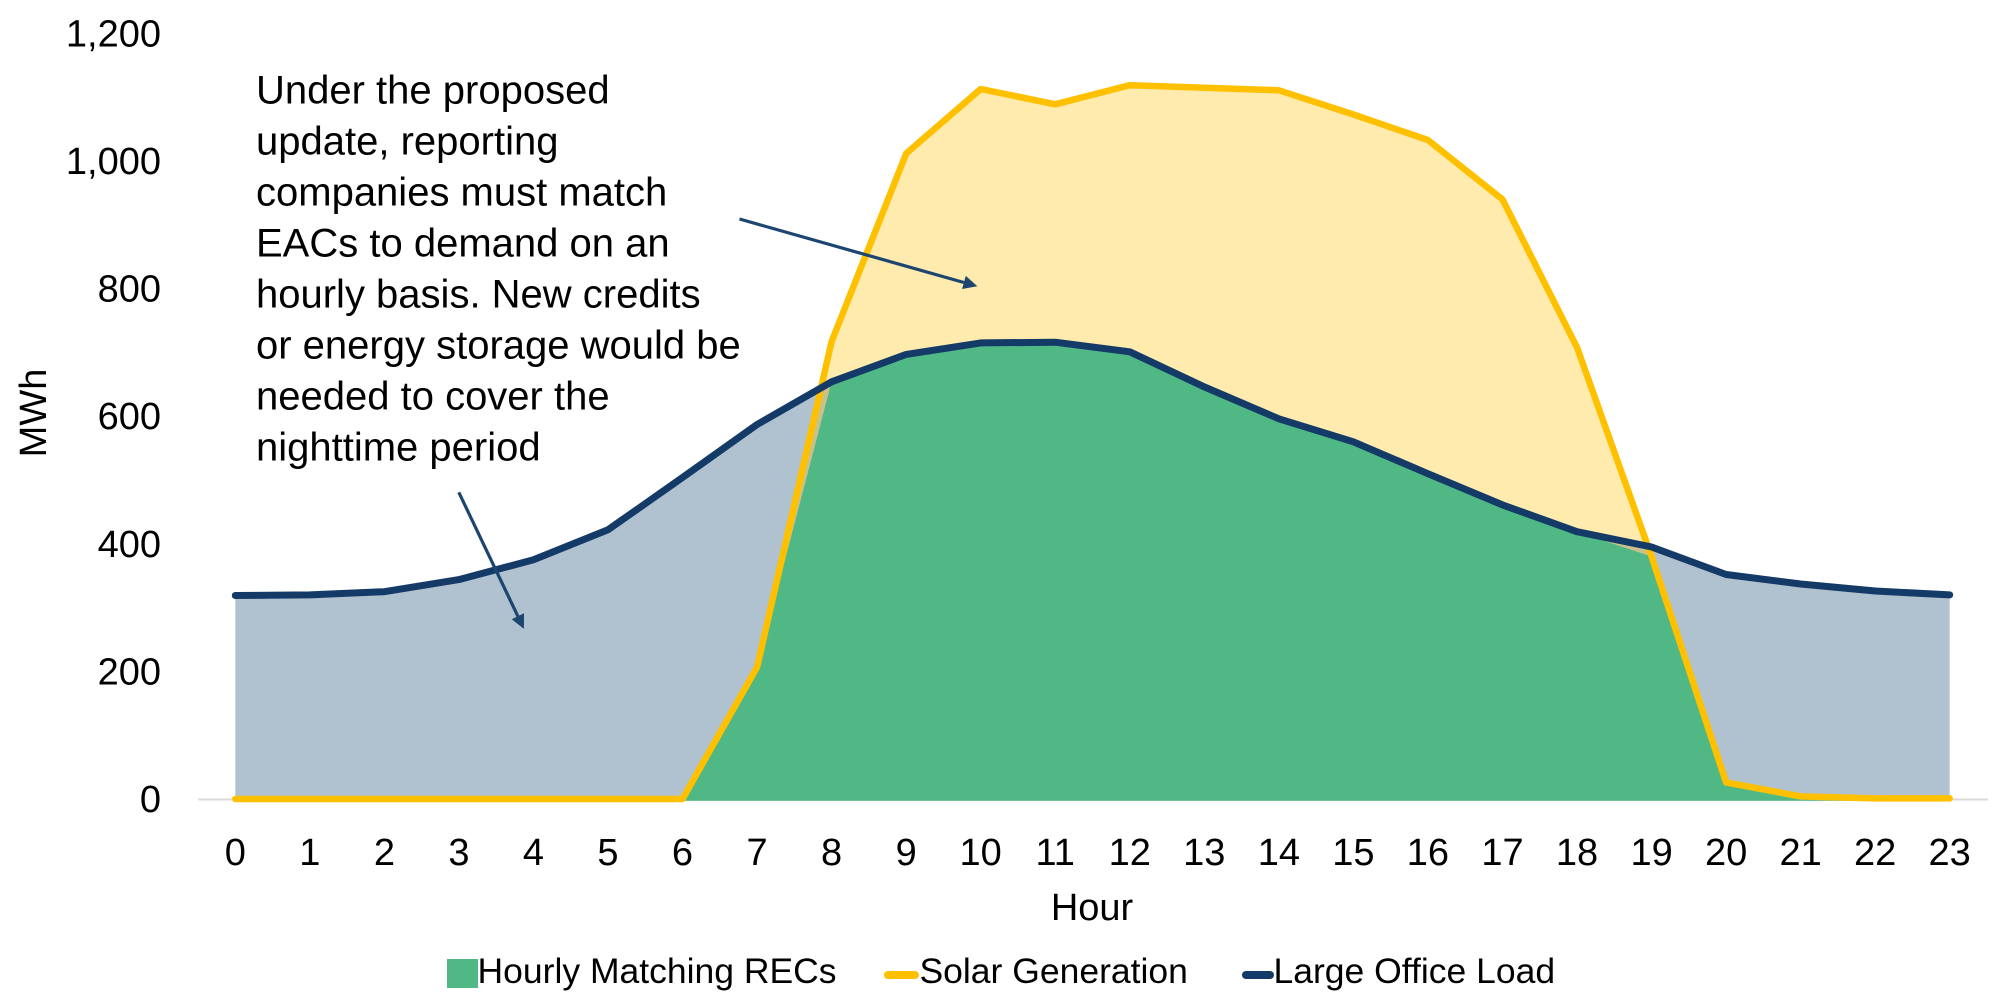 Image resolution: width=2000 pixels, height=1008 pixels. What do you see at coordinates (433, 397) in the screenshot?
I see `svg-text: needed to cover the` at bounding box center [433, 397].